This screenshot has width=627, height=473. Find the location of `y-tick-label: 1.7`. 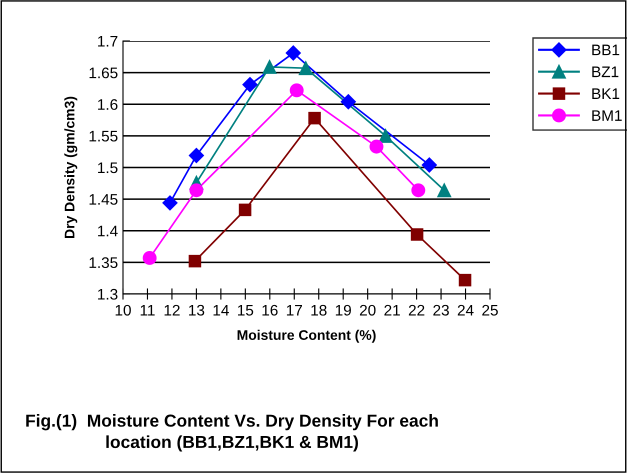

y-tick-label: 1.7 is located at coordinates (108, 41).